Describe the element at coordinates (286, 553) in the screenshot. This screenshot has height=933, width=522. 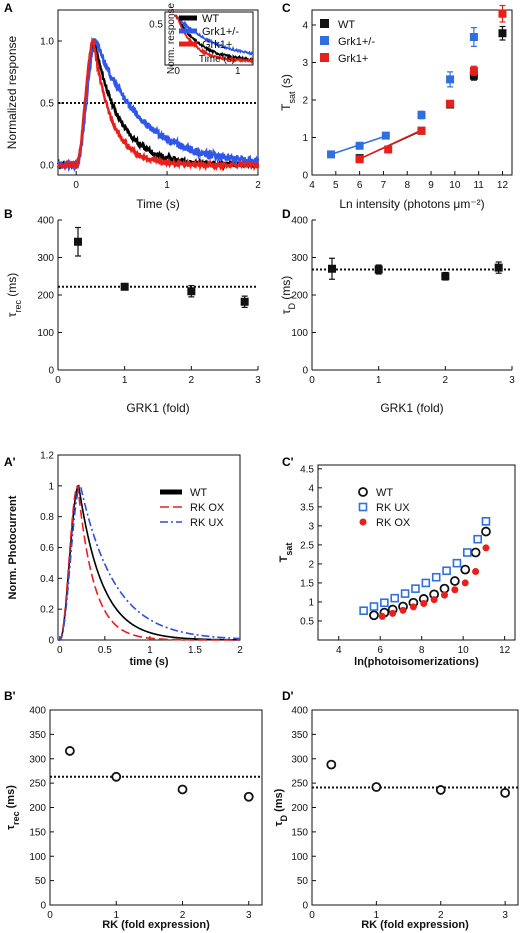
I see `y-axis-label: Tsat` at that location.